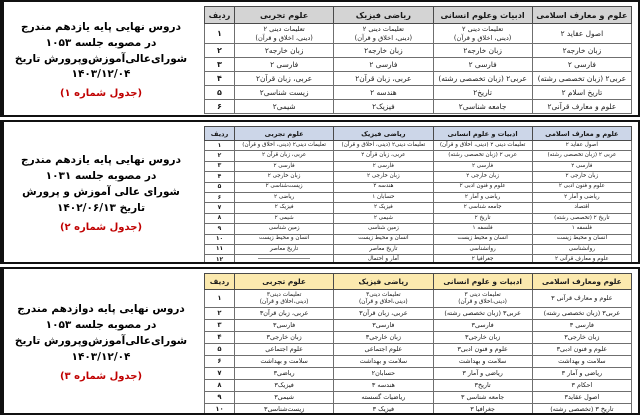  Describe the element at coordinates (418, 229) in the screenshot. I see `table-row: فلسفه ۱ فلسفه ۱ زمین شناسی زمین شناسی ۹` at that location.